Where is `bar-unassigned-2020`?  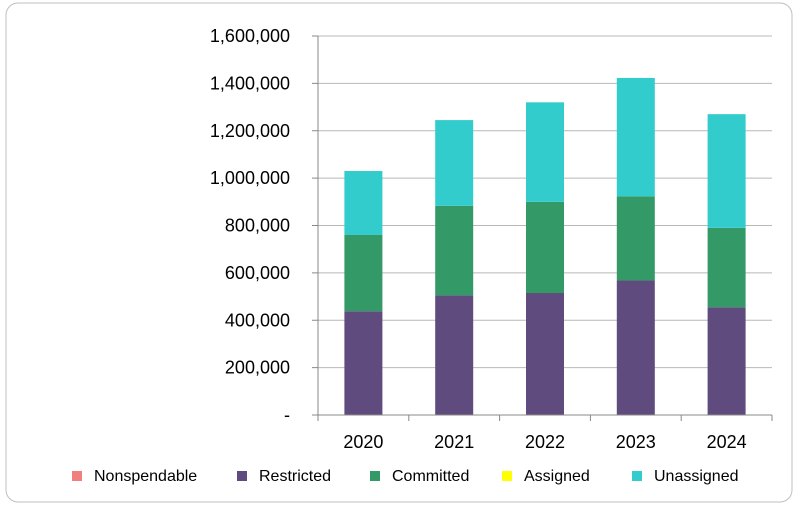 bar-unassigned-2020 is located at coordinates (363, 203).